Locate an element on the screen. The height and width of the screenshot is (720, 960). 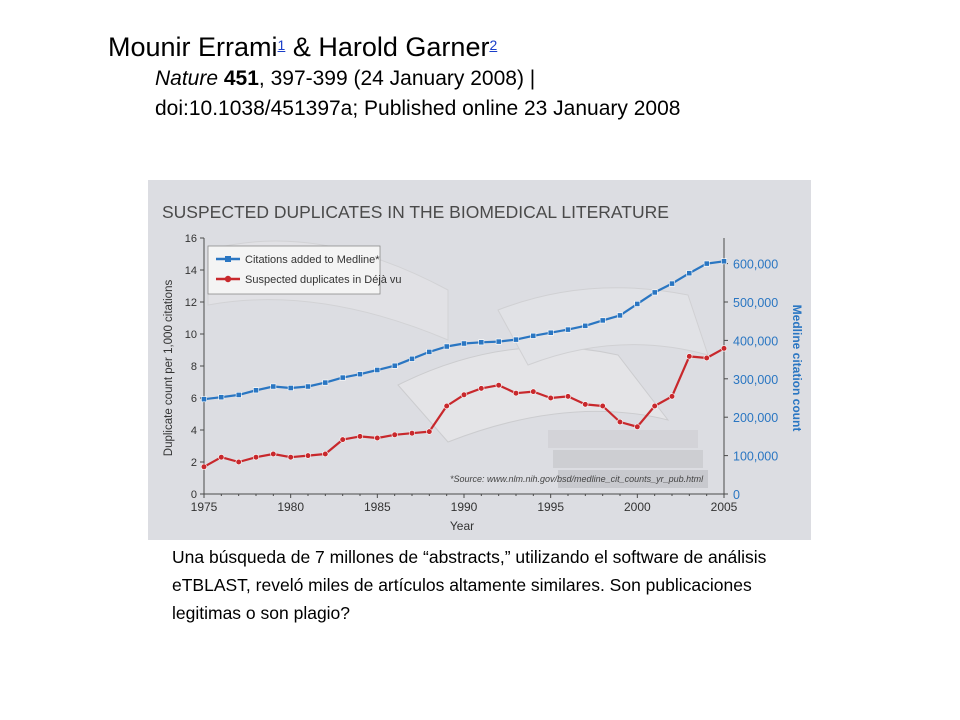
x-tick-label: 1995 is located at coordinates (550, 507).